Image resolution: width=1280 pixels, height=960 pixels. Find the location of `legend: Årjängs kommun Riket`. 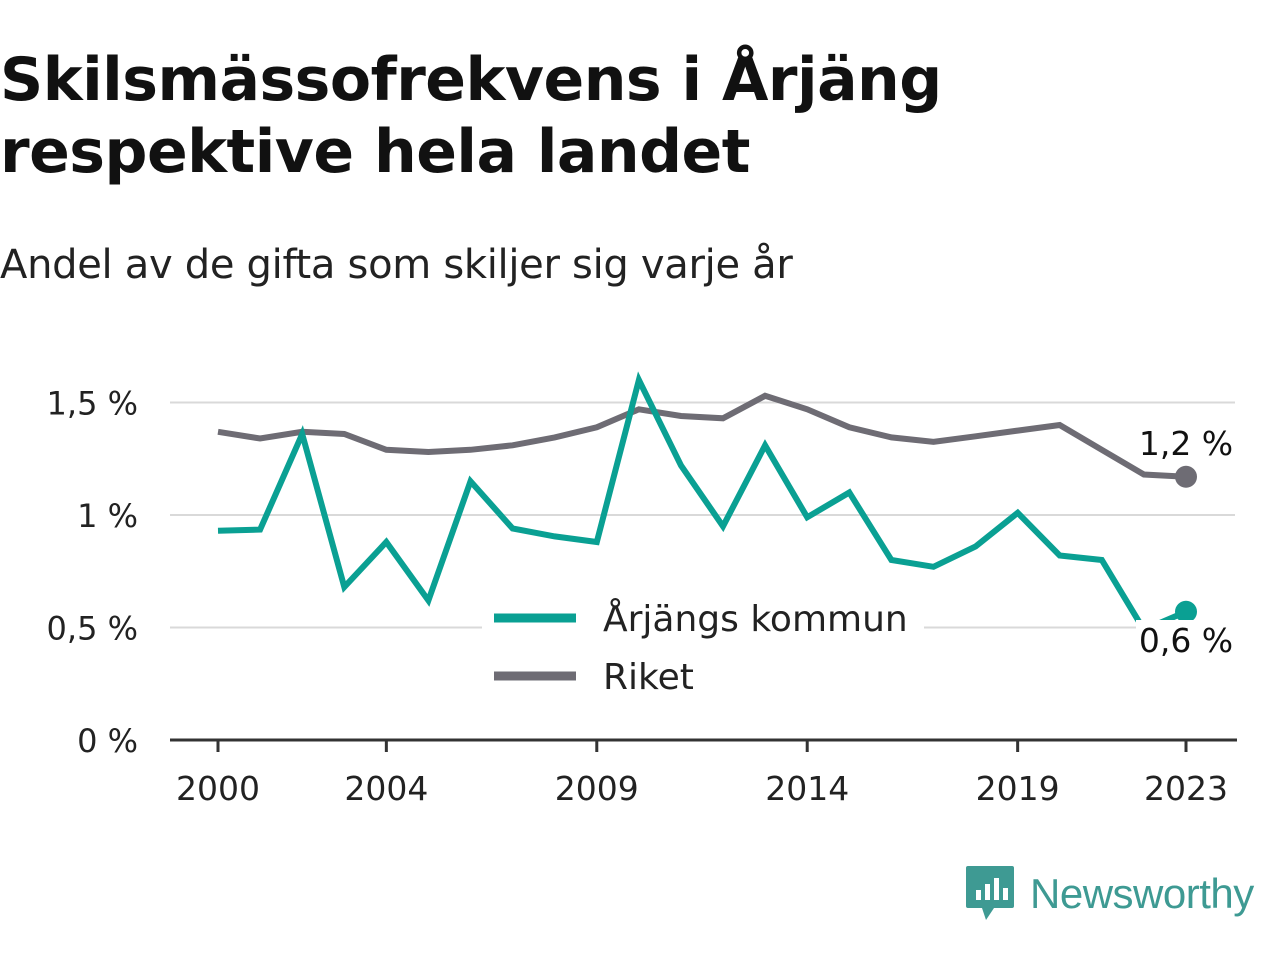

legend: Årjängs kommun Riket is located at coordinates (703, 649).